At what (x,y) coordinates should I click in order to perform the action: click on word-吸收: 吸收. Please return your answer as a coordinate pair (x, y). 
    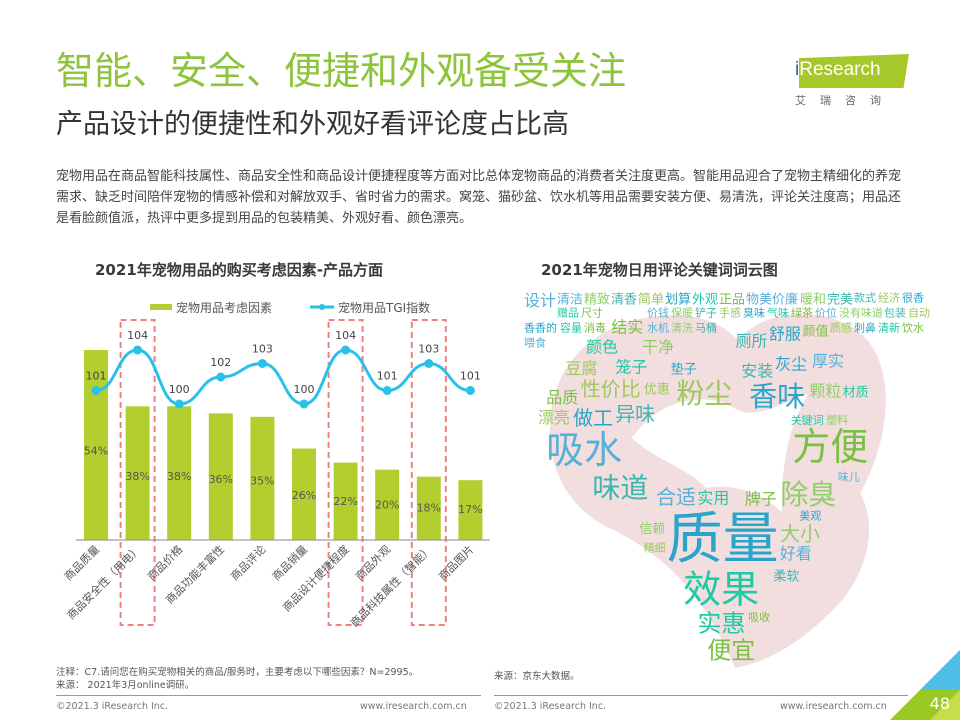
    Looking at the image, I should click on (759, 617).